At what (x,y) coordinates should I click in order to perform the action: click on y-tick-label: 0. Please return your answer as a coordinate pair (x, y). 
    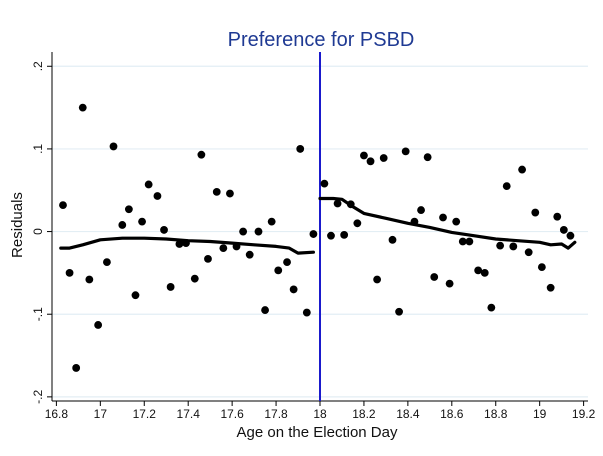
    Looking at the image, I should click on (38, 231).